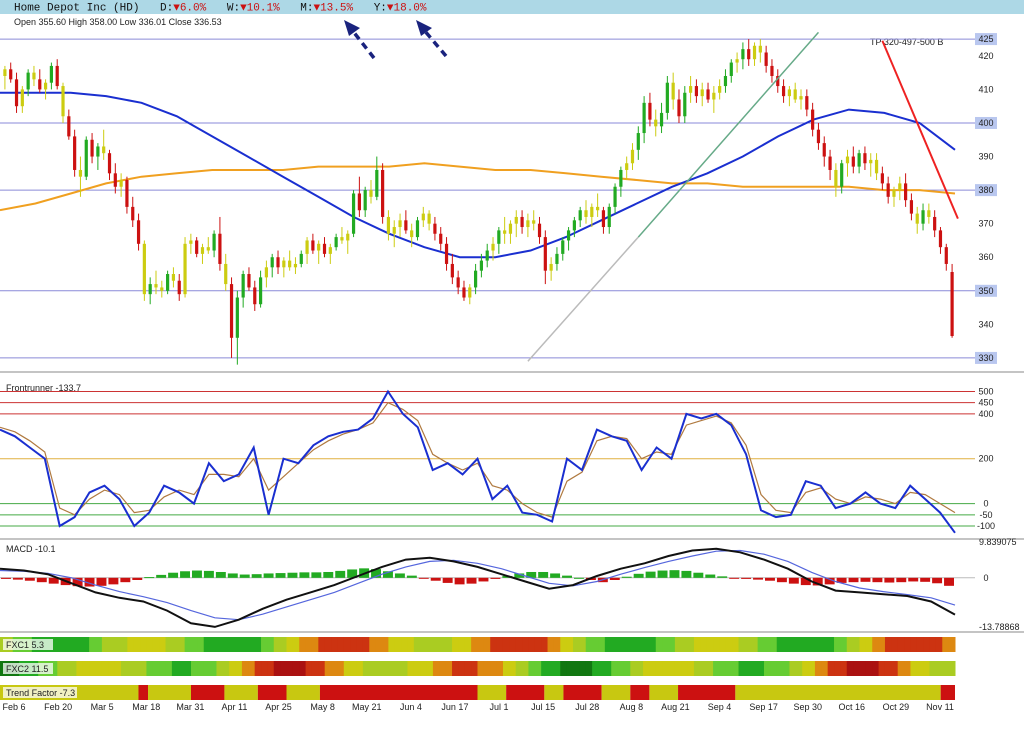 Image resolution: width=1024 pixels, height=735 pixels. What do you see at coordinates (587, 707) in the screenshot?
I see `x-tick-label: Jul 28` at bounding box center [587, 707].